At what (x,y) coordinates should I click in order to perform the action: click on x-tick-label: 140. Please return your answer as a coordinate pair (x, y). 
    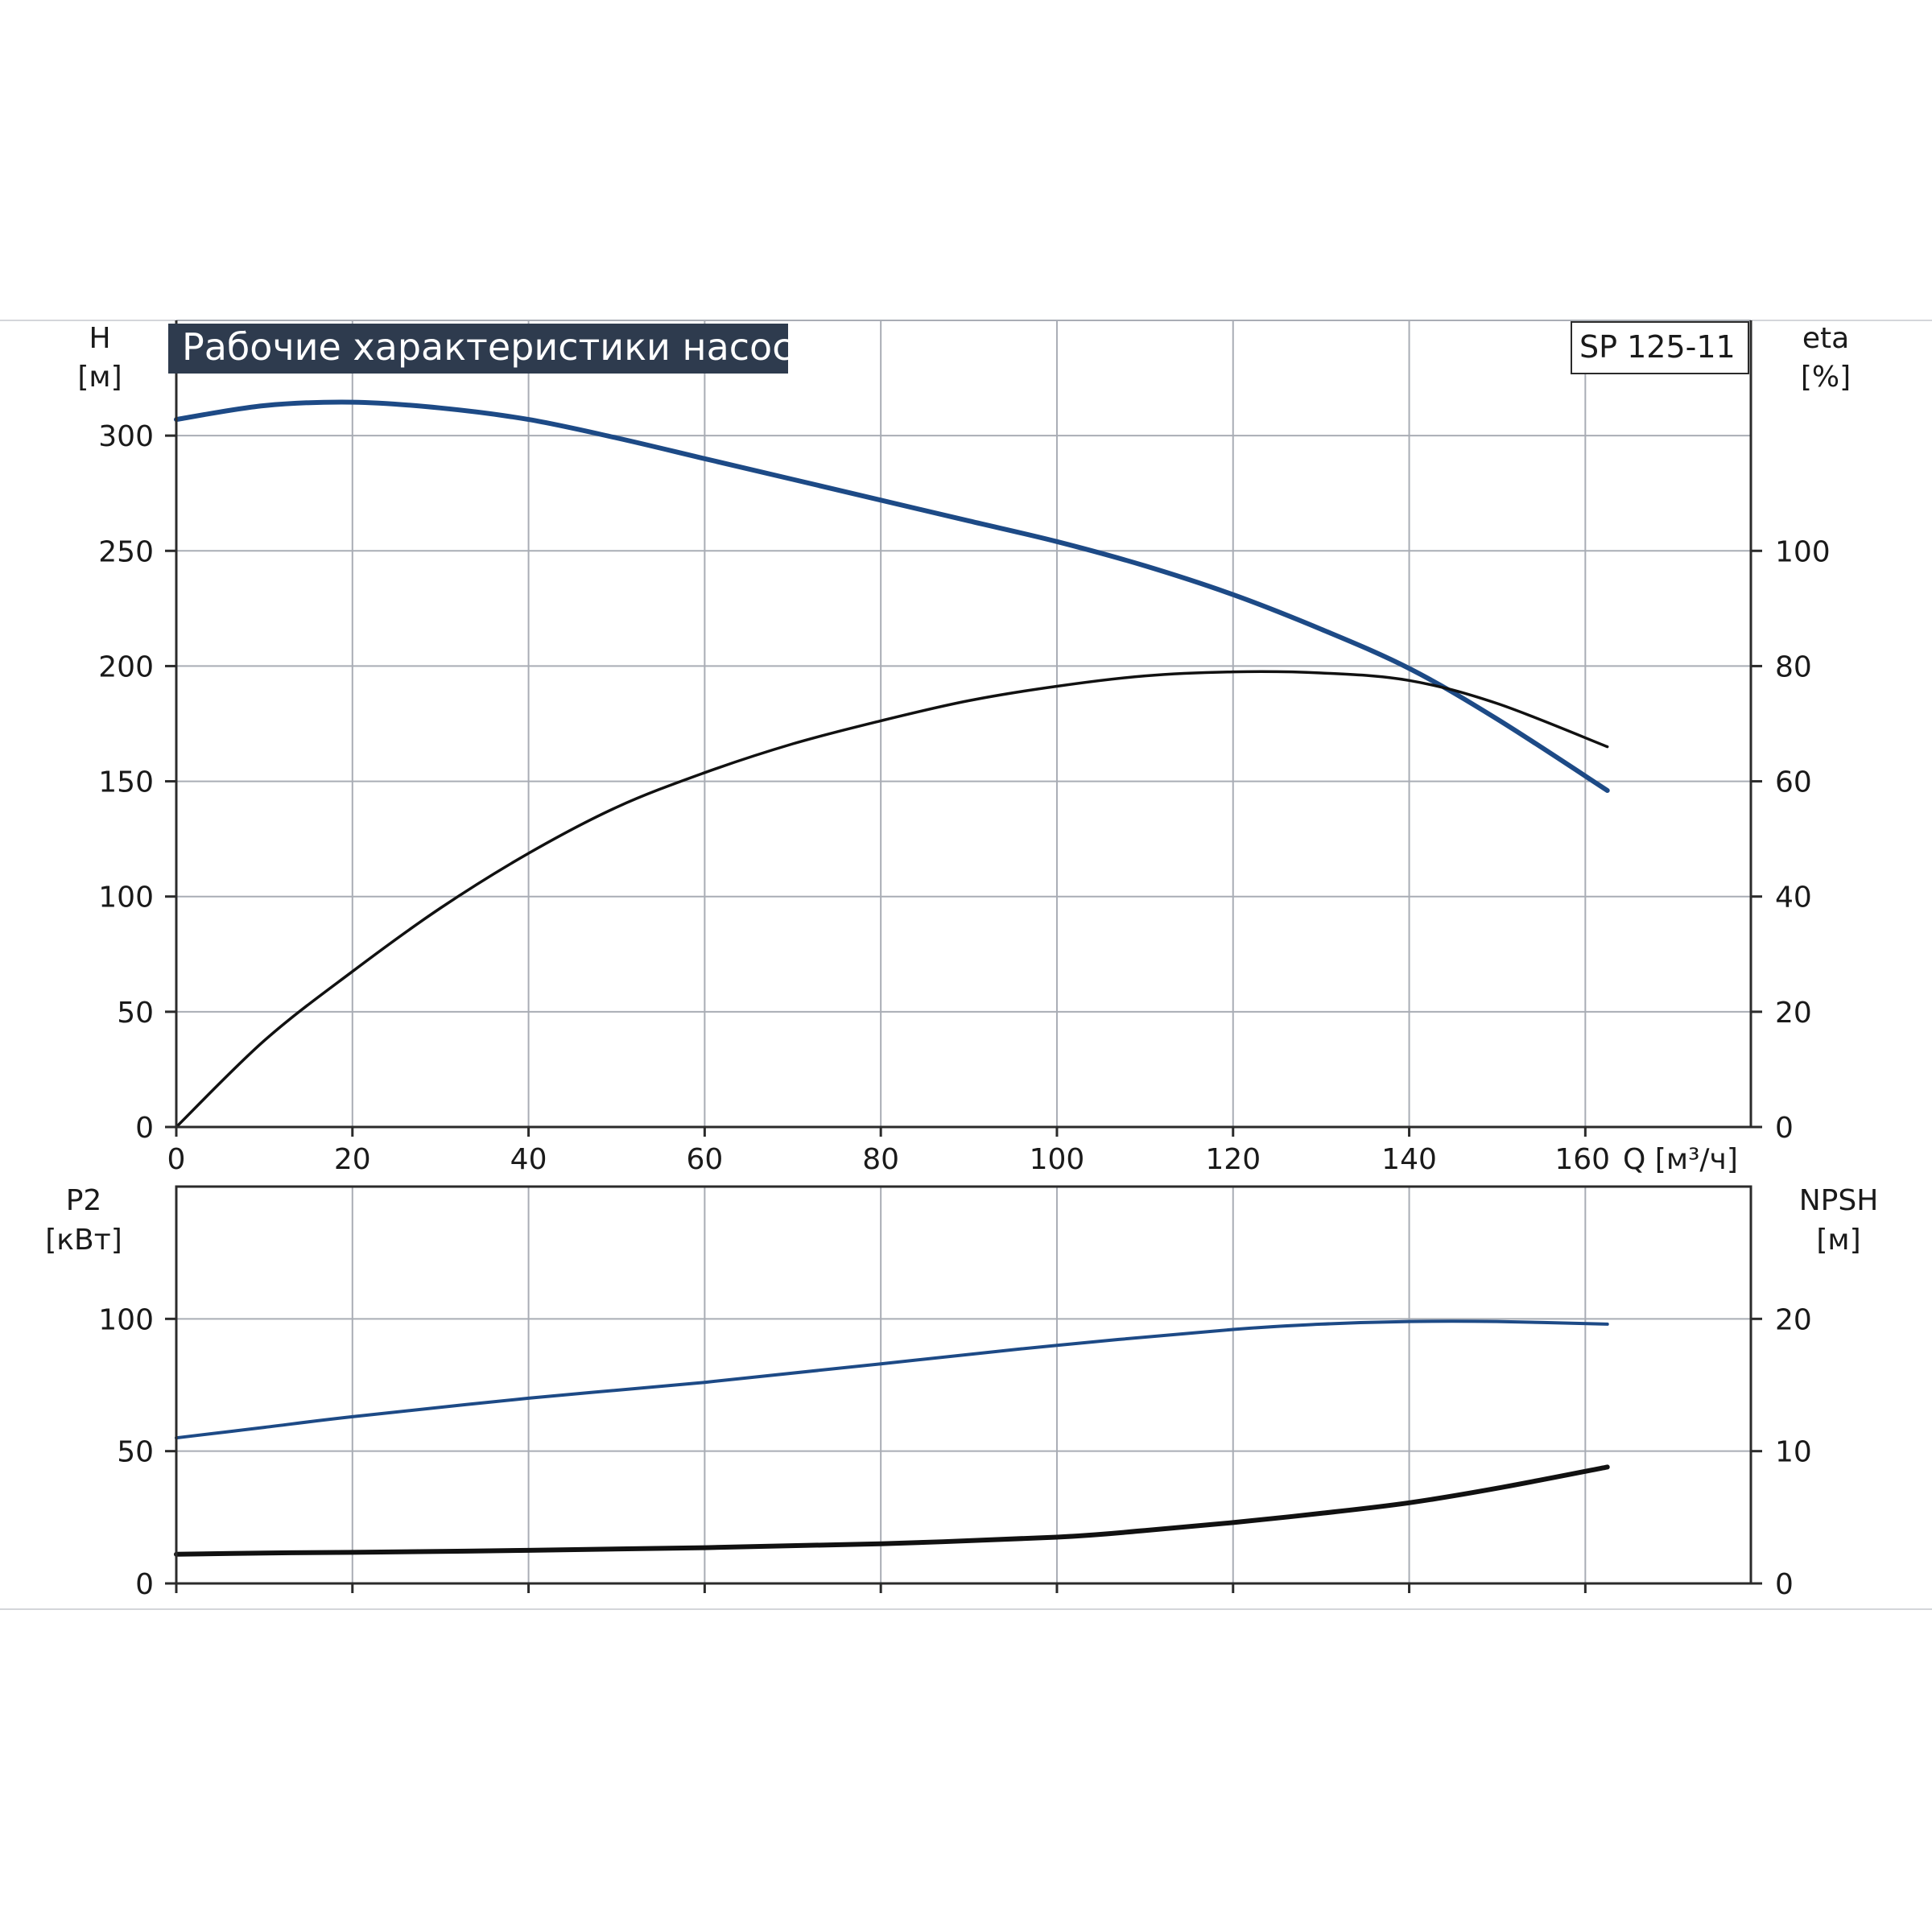
    Looking at the image, I should click on (1409, 1159).